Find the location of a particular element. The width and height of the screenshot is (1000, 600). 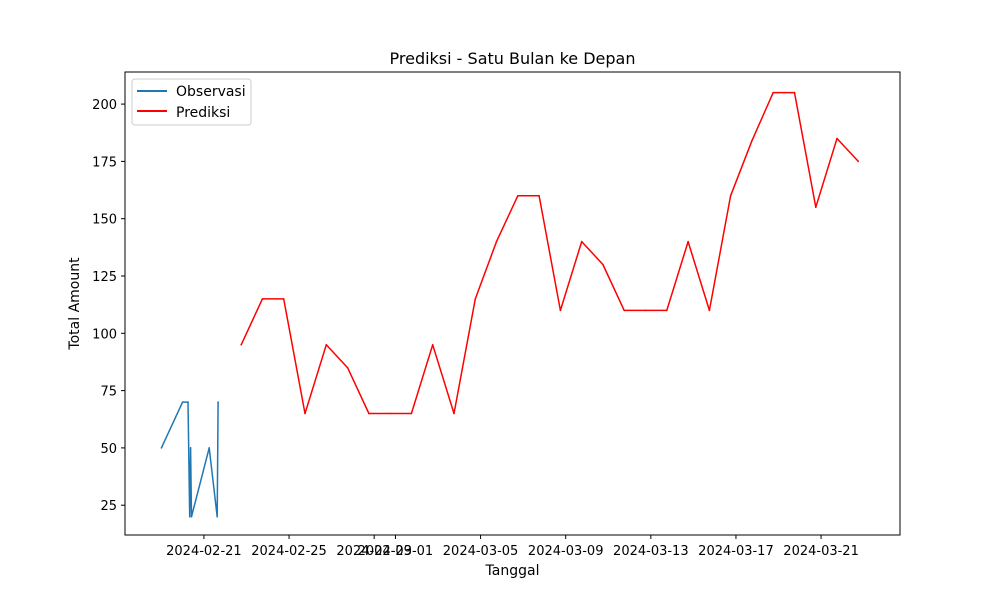

y-axis: 25 50 75 100 125 150 175 200 is located at coordinates (108, 306).